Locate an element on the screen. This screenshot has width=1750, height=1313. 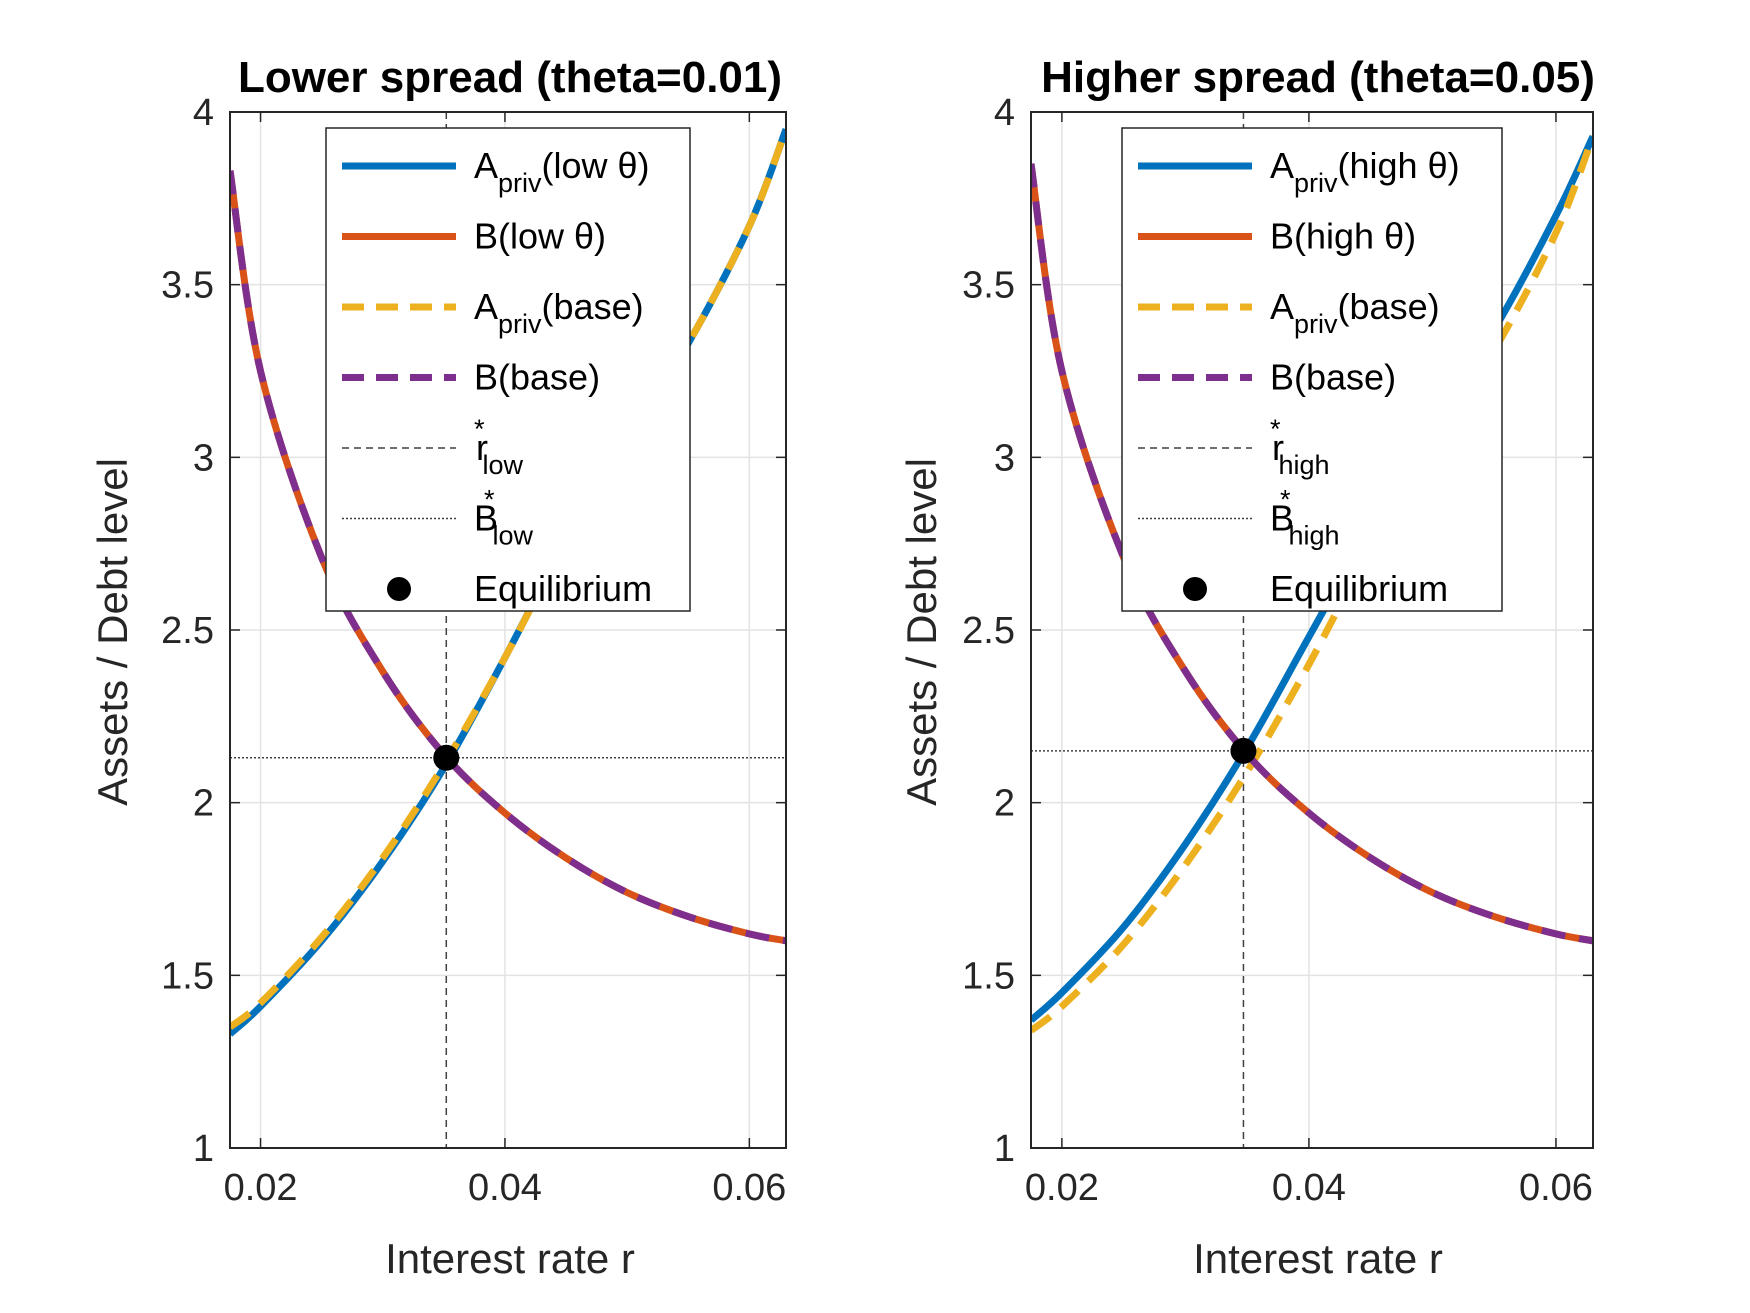
legend-label: B(low θ) is located at coordinates (540, 236).